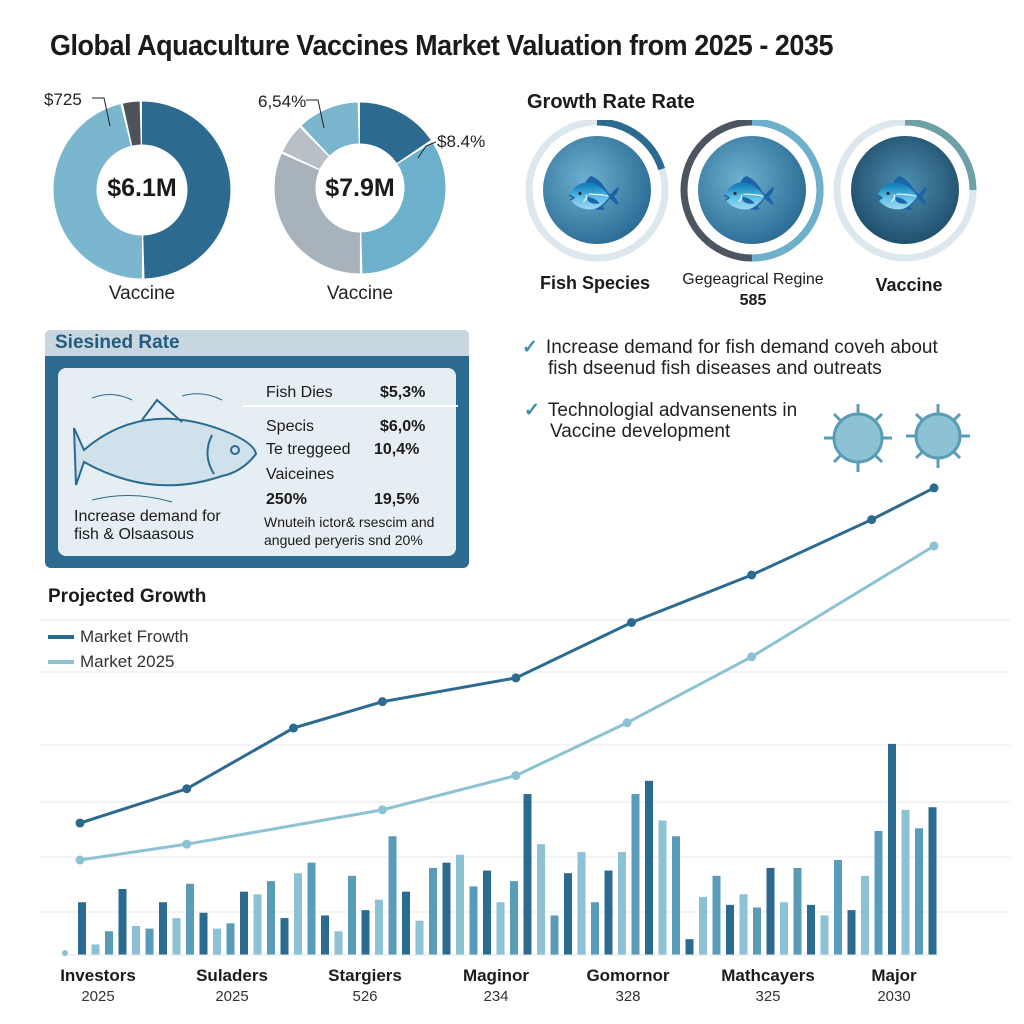  I want to click on x-tick-label: Stargiers, so click(365, 975).